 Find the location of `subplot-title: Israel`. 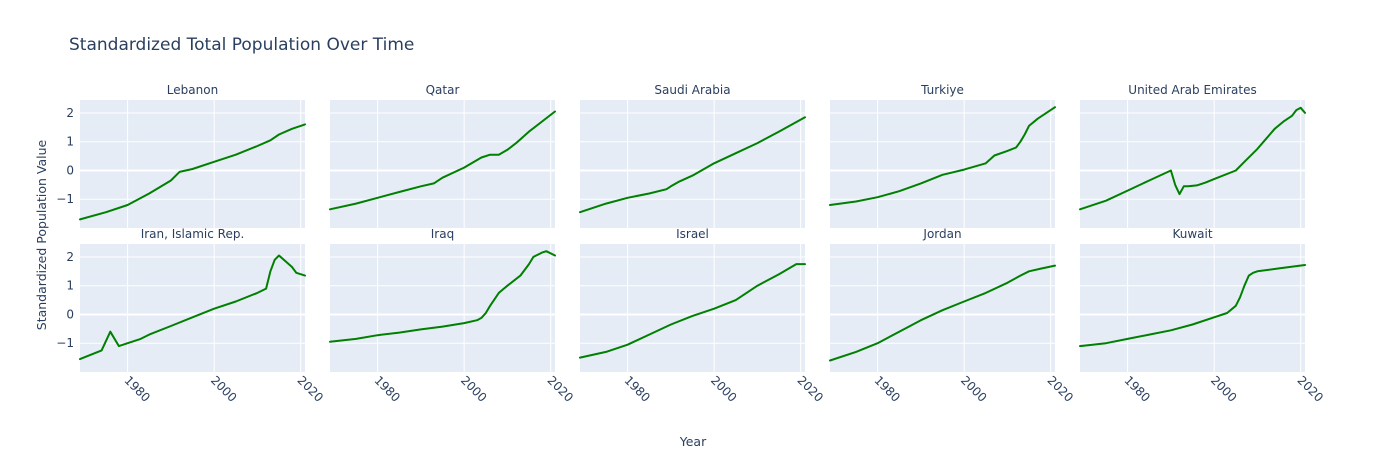

subplot-title: Israel is located at coordinates (692, 234).